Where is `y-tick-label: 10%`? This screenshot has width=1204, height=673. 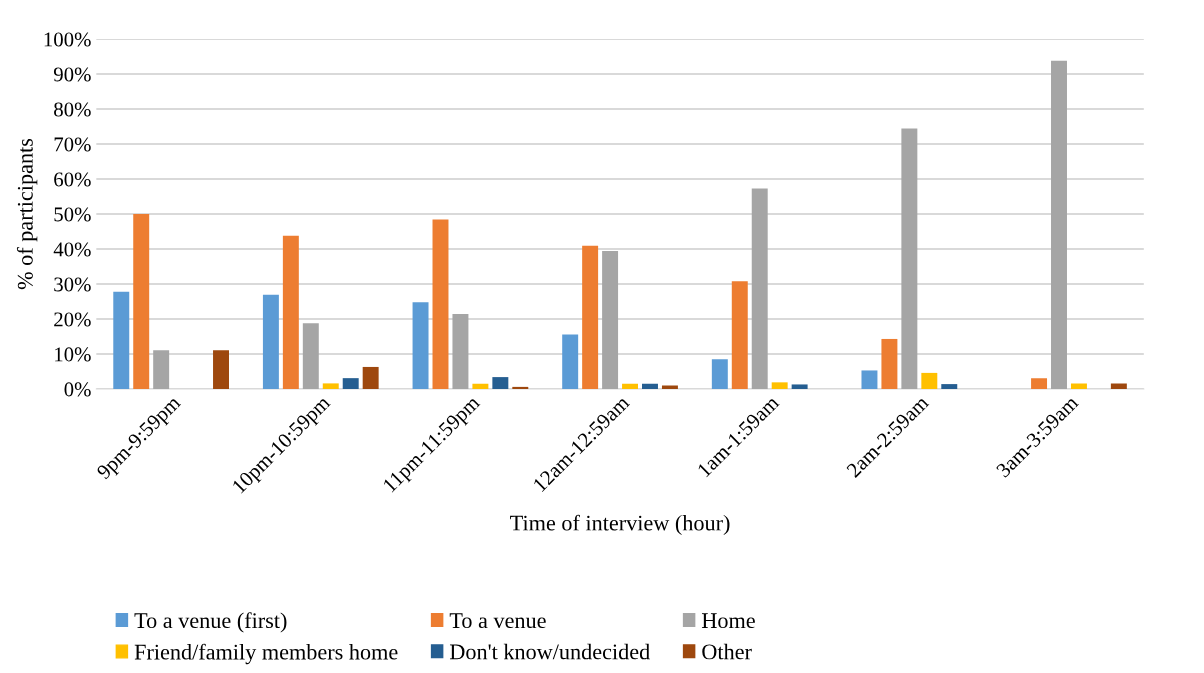 y-tick-label: 10% is located at coordinates (73, 354).